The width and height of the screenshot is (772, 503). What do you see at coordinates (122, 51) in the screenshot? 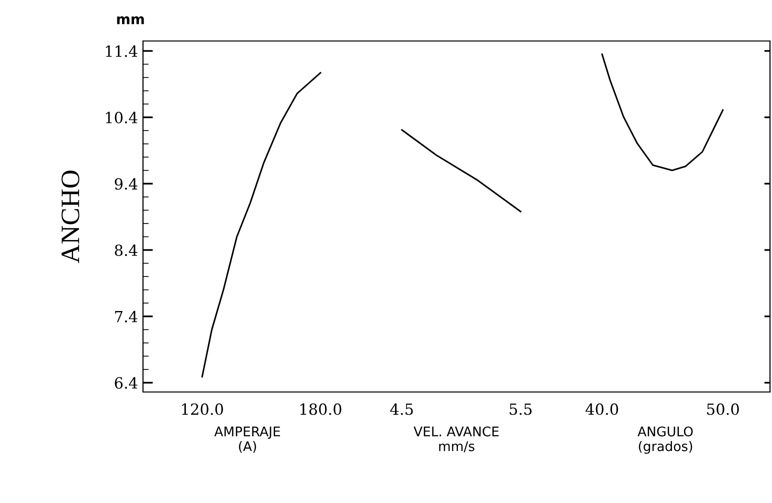
I see `y-tick-label: 11.4` at bounding box center [122, 51].